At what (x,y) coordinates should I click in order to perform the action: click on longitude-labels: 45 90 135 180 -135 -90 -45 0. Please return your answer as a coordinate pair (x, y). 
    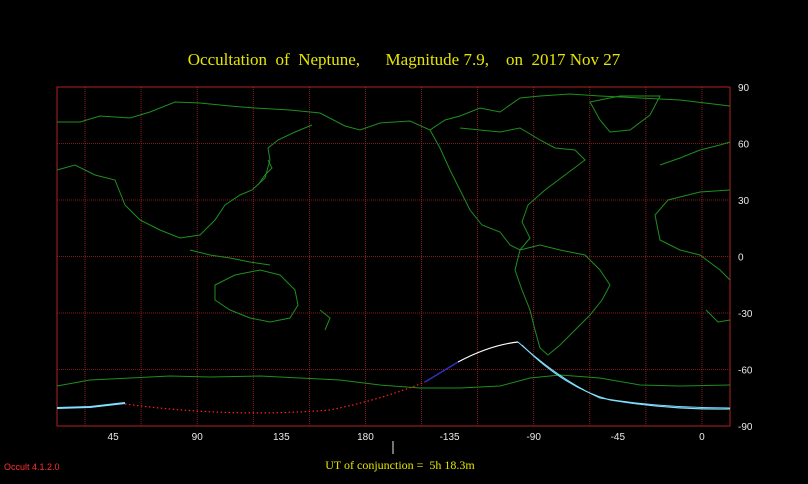
    Looking at the image, I should click on (407, 437).